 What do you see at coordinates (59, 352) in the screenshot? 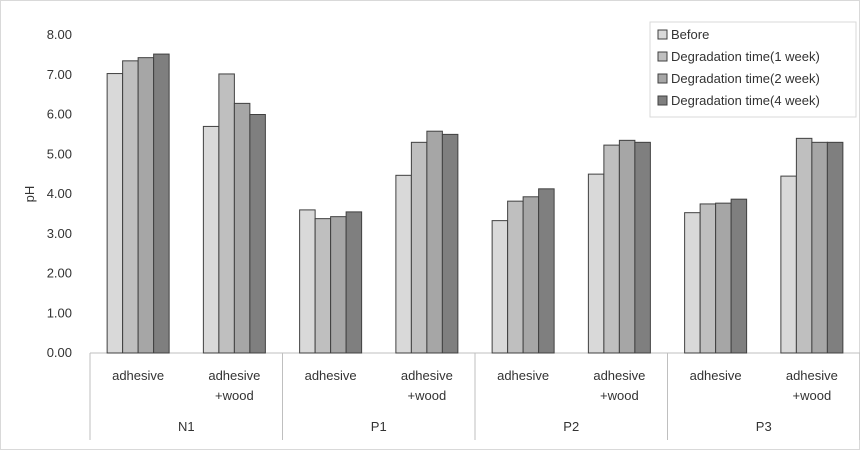
I see `y-tick-label: 0.00` at bounding box center [59, 352].